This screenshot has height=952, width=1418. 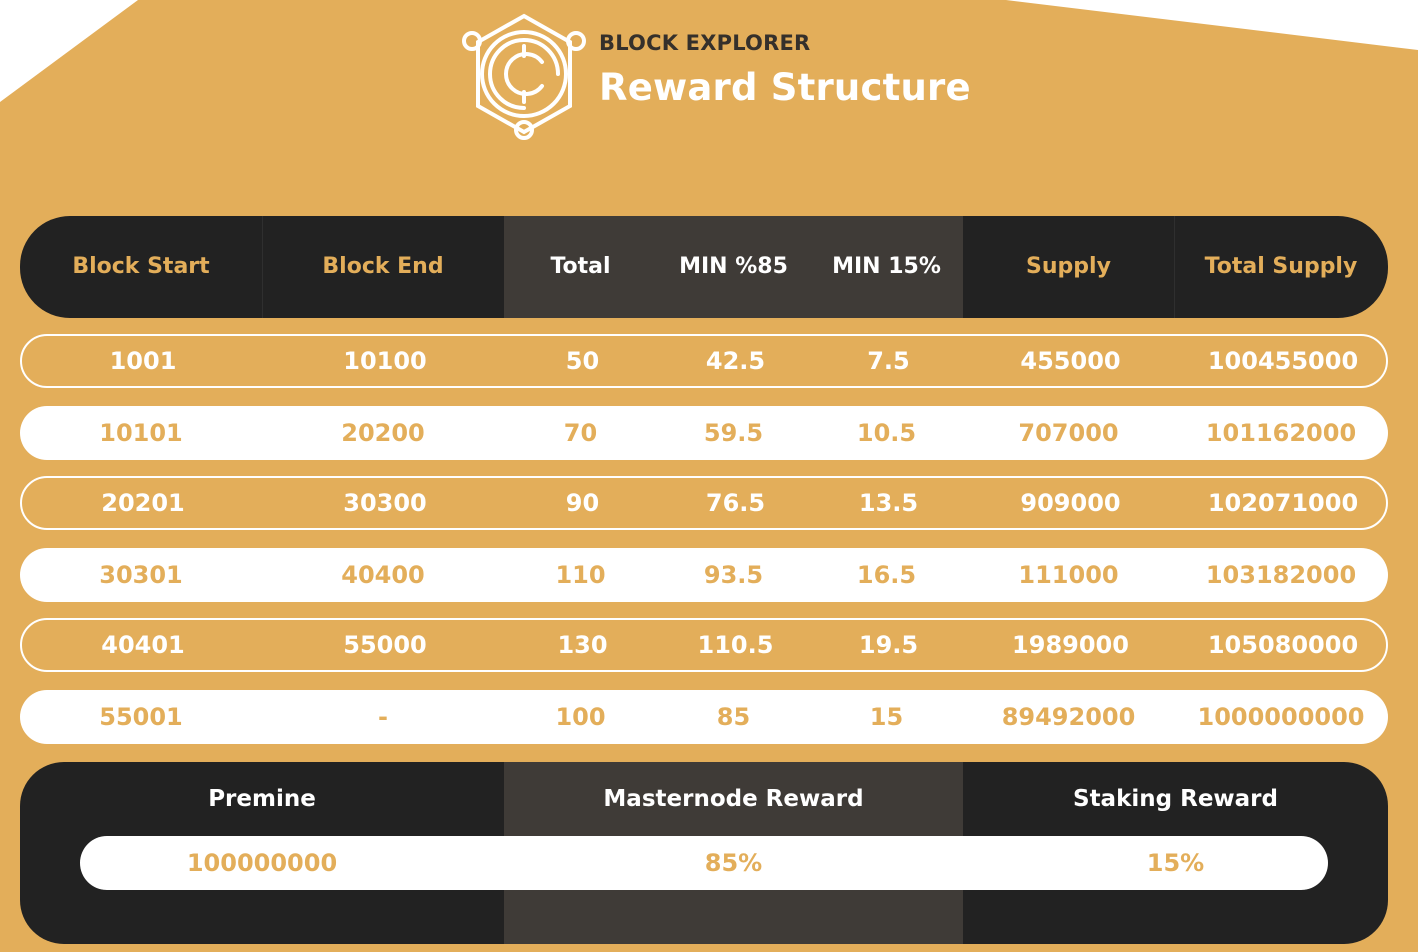 What do you see at coordinates (1070, 645) in the screenshot?
I see `cell-supply: 1989000` at bounding box center [1070, 645].